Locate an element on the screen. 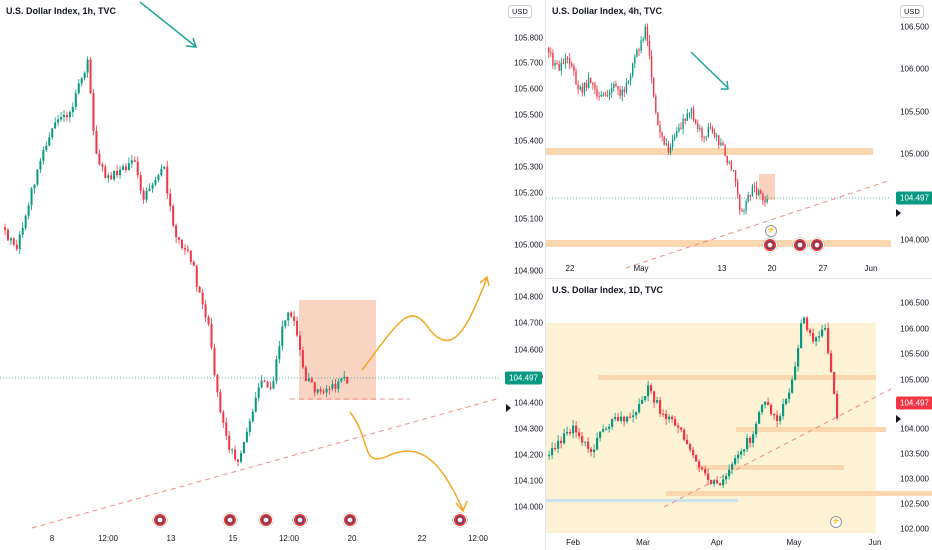  price-tick: 105.500 is located at coordinates (914, 354).